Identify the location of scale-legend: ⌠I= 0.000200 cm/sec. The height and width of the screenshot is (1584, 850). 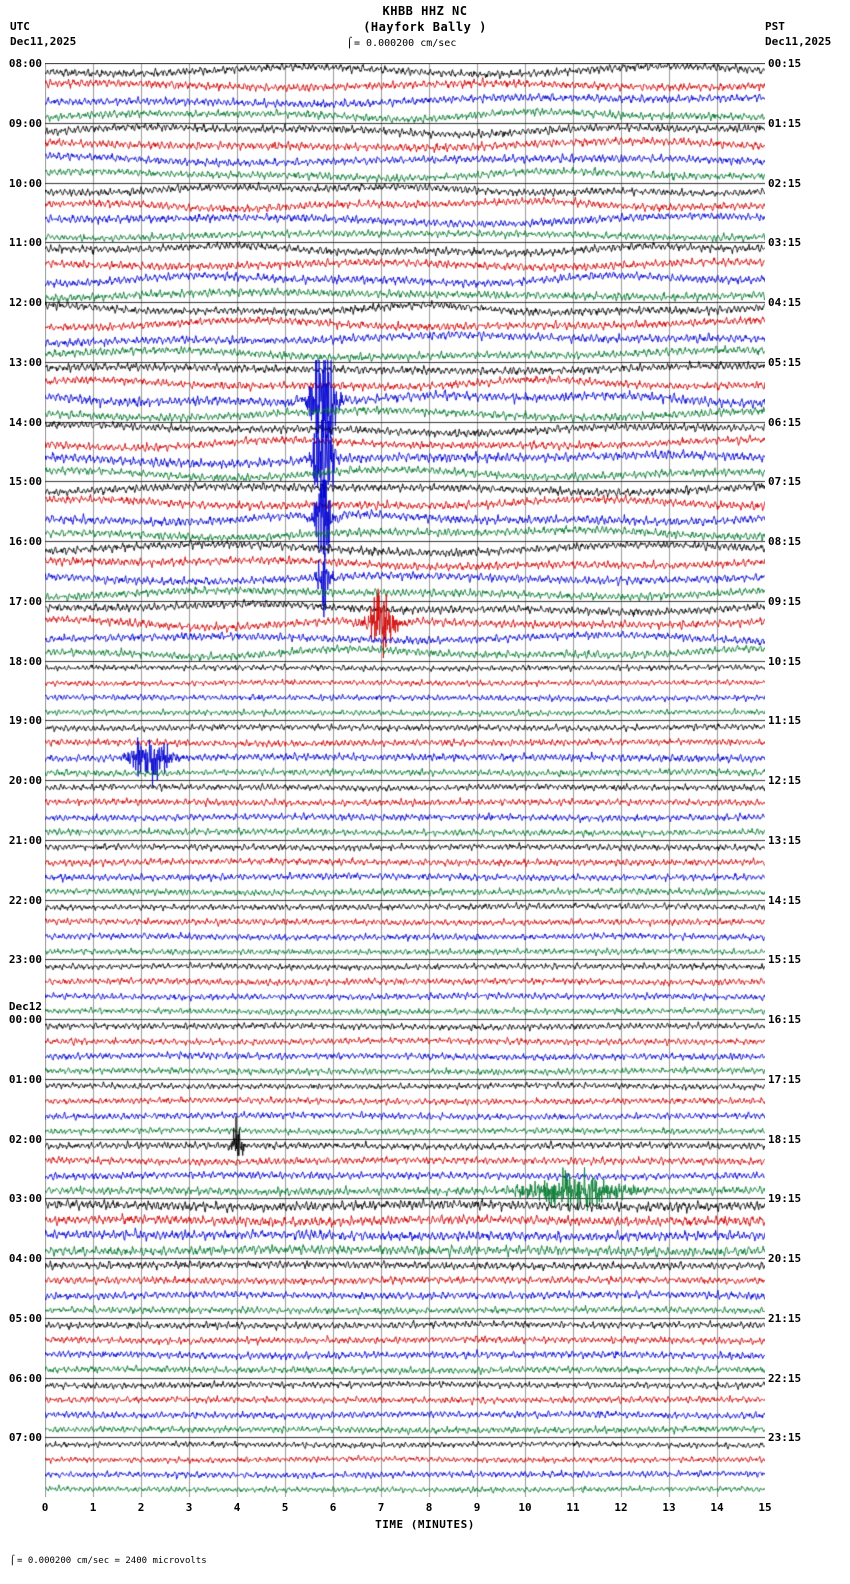
(400, 43).